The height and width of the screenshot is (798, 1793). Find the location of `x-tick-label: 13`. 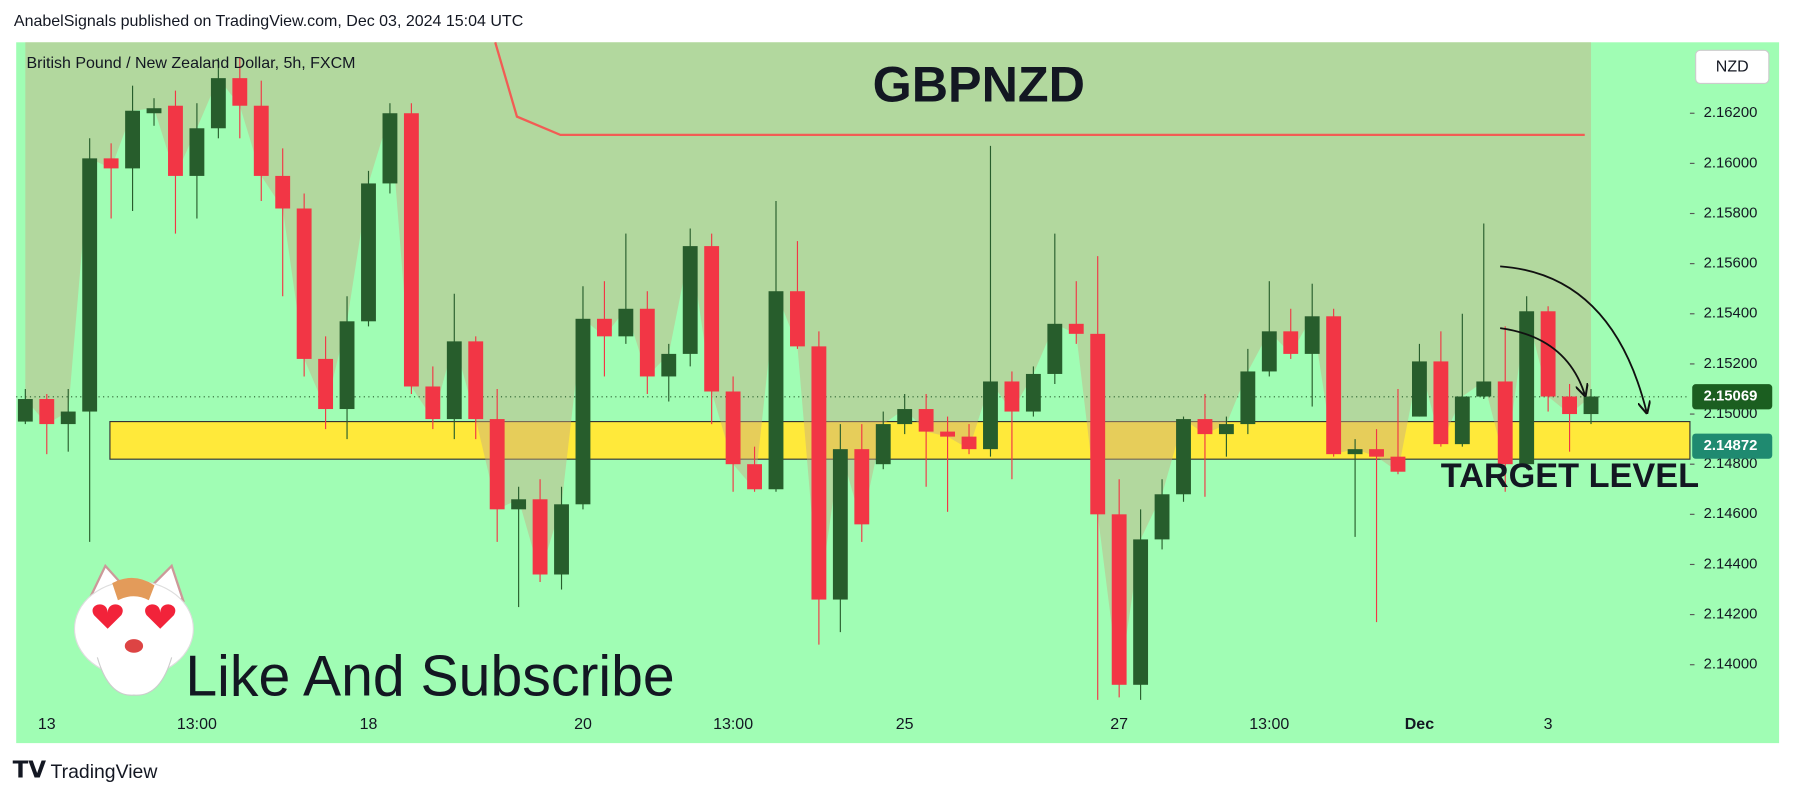

x-tick-label: 13 is located at coordinates (47, 724).